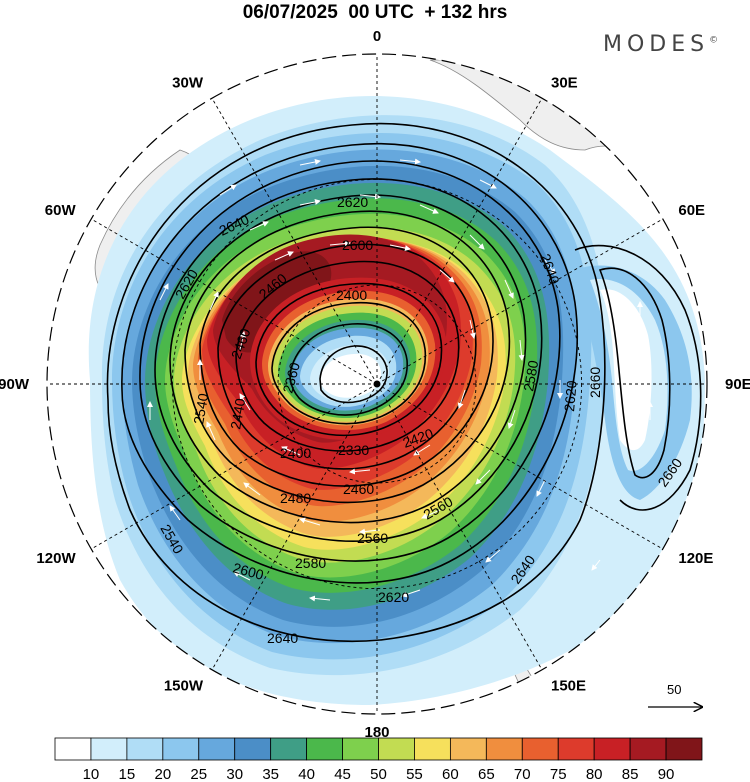 Image resolution: width=750 pixels, height=782 pixels. What do you see at coordinates (568, 685) in the screenshot?
I see `longitude-label: 150E` at bounding box center [568, 685].